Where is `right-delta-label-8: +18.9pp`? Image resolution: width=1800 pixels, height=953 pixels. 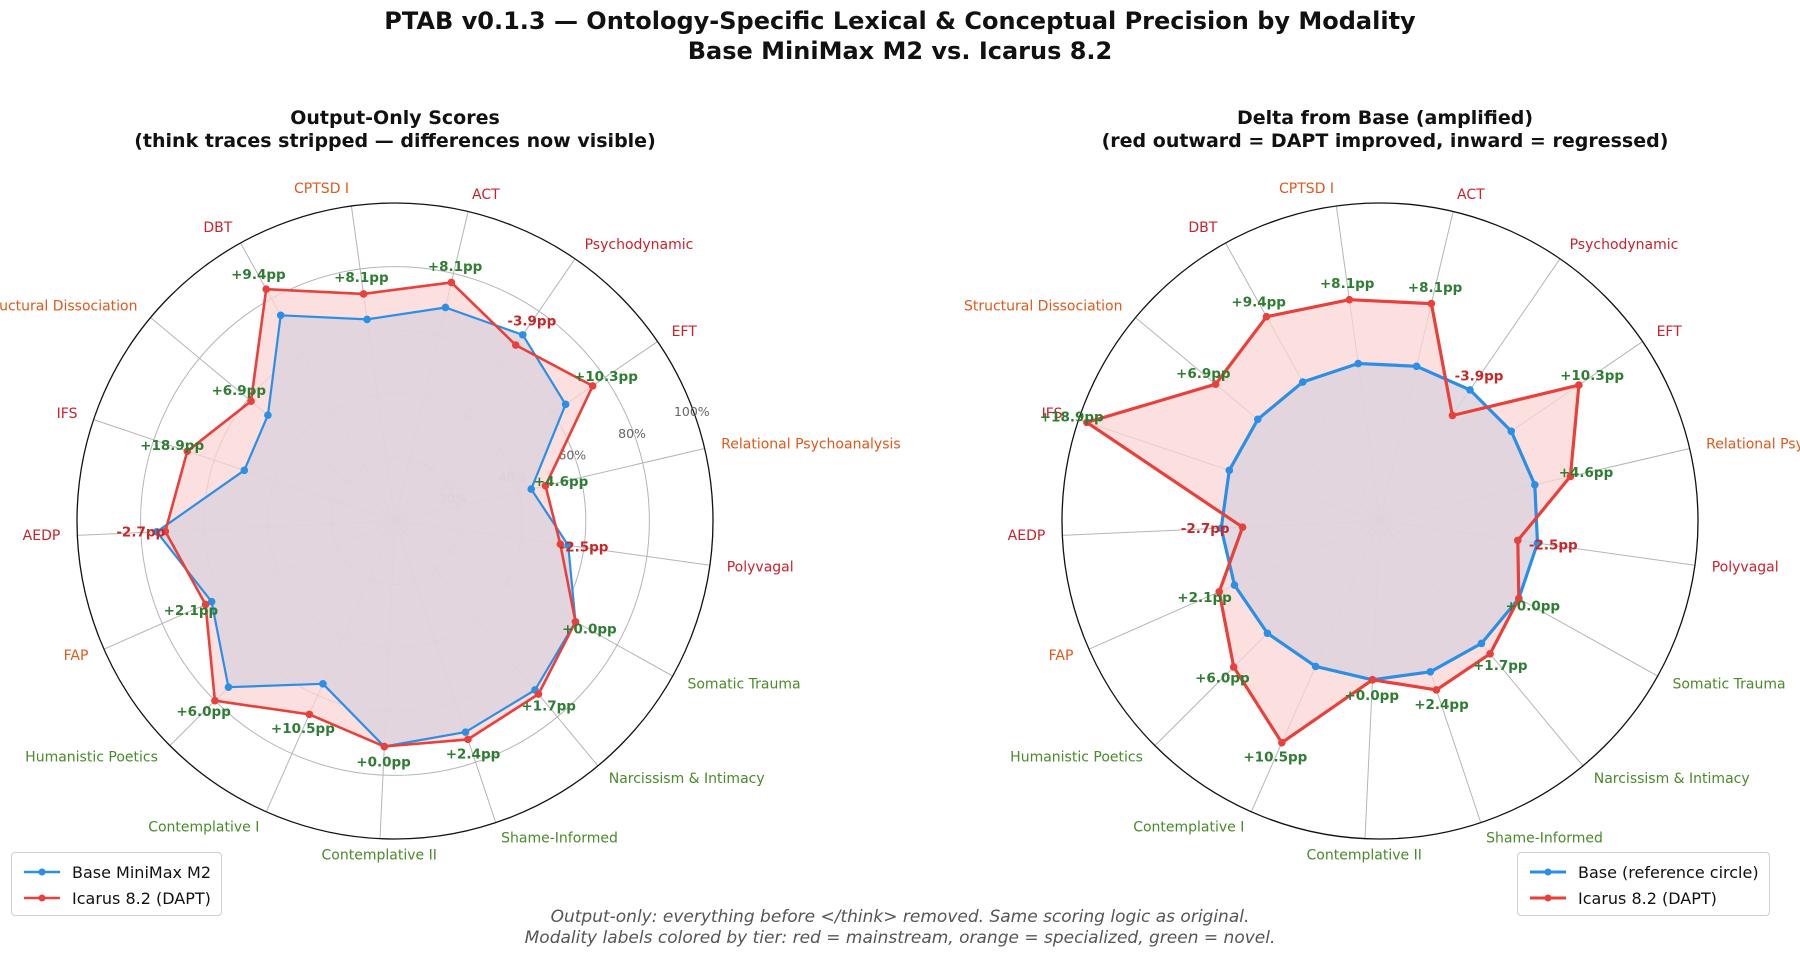 right-delta-label-8: +18.9pp is located at coordinates (1072, 417).